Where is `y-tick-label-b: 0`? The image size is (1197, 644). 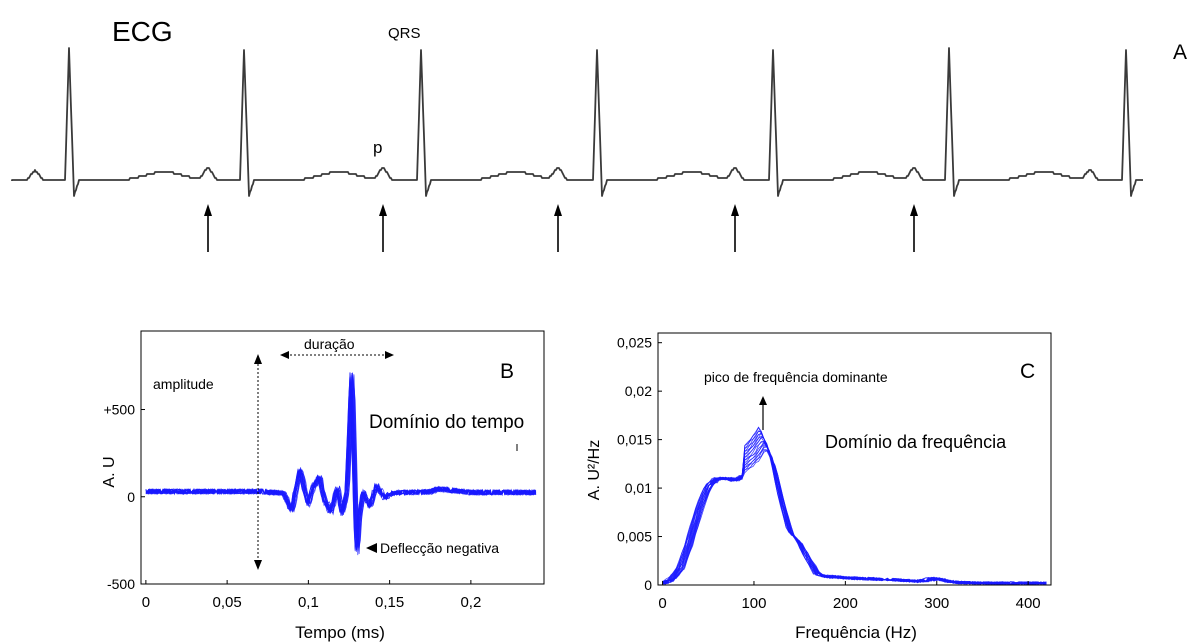
y-tick-label-b: 0 is located at coordinates (131, 497).